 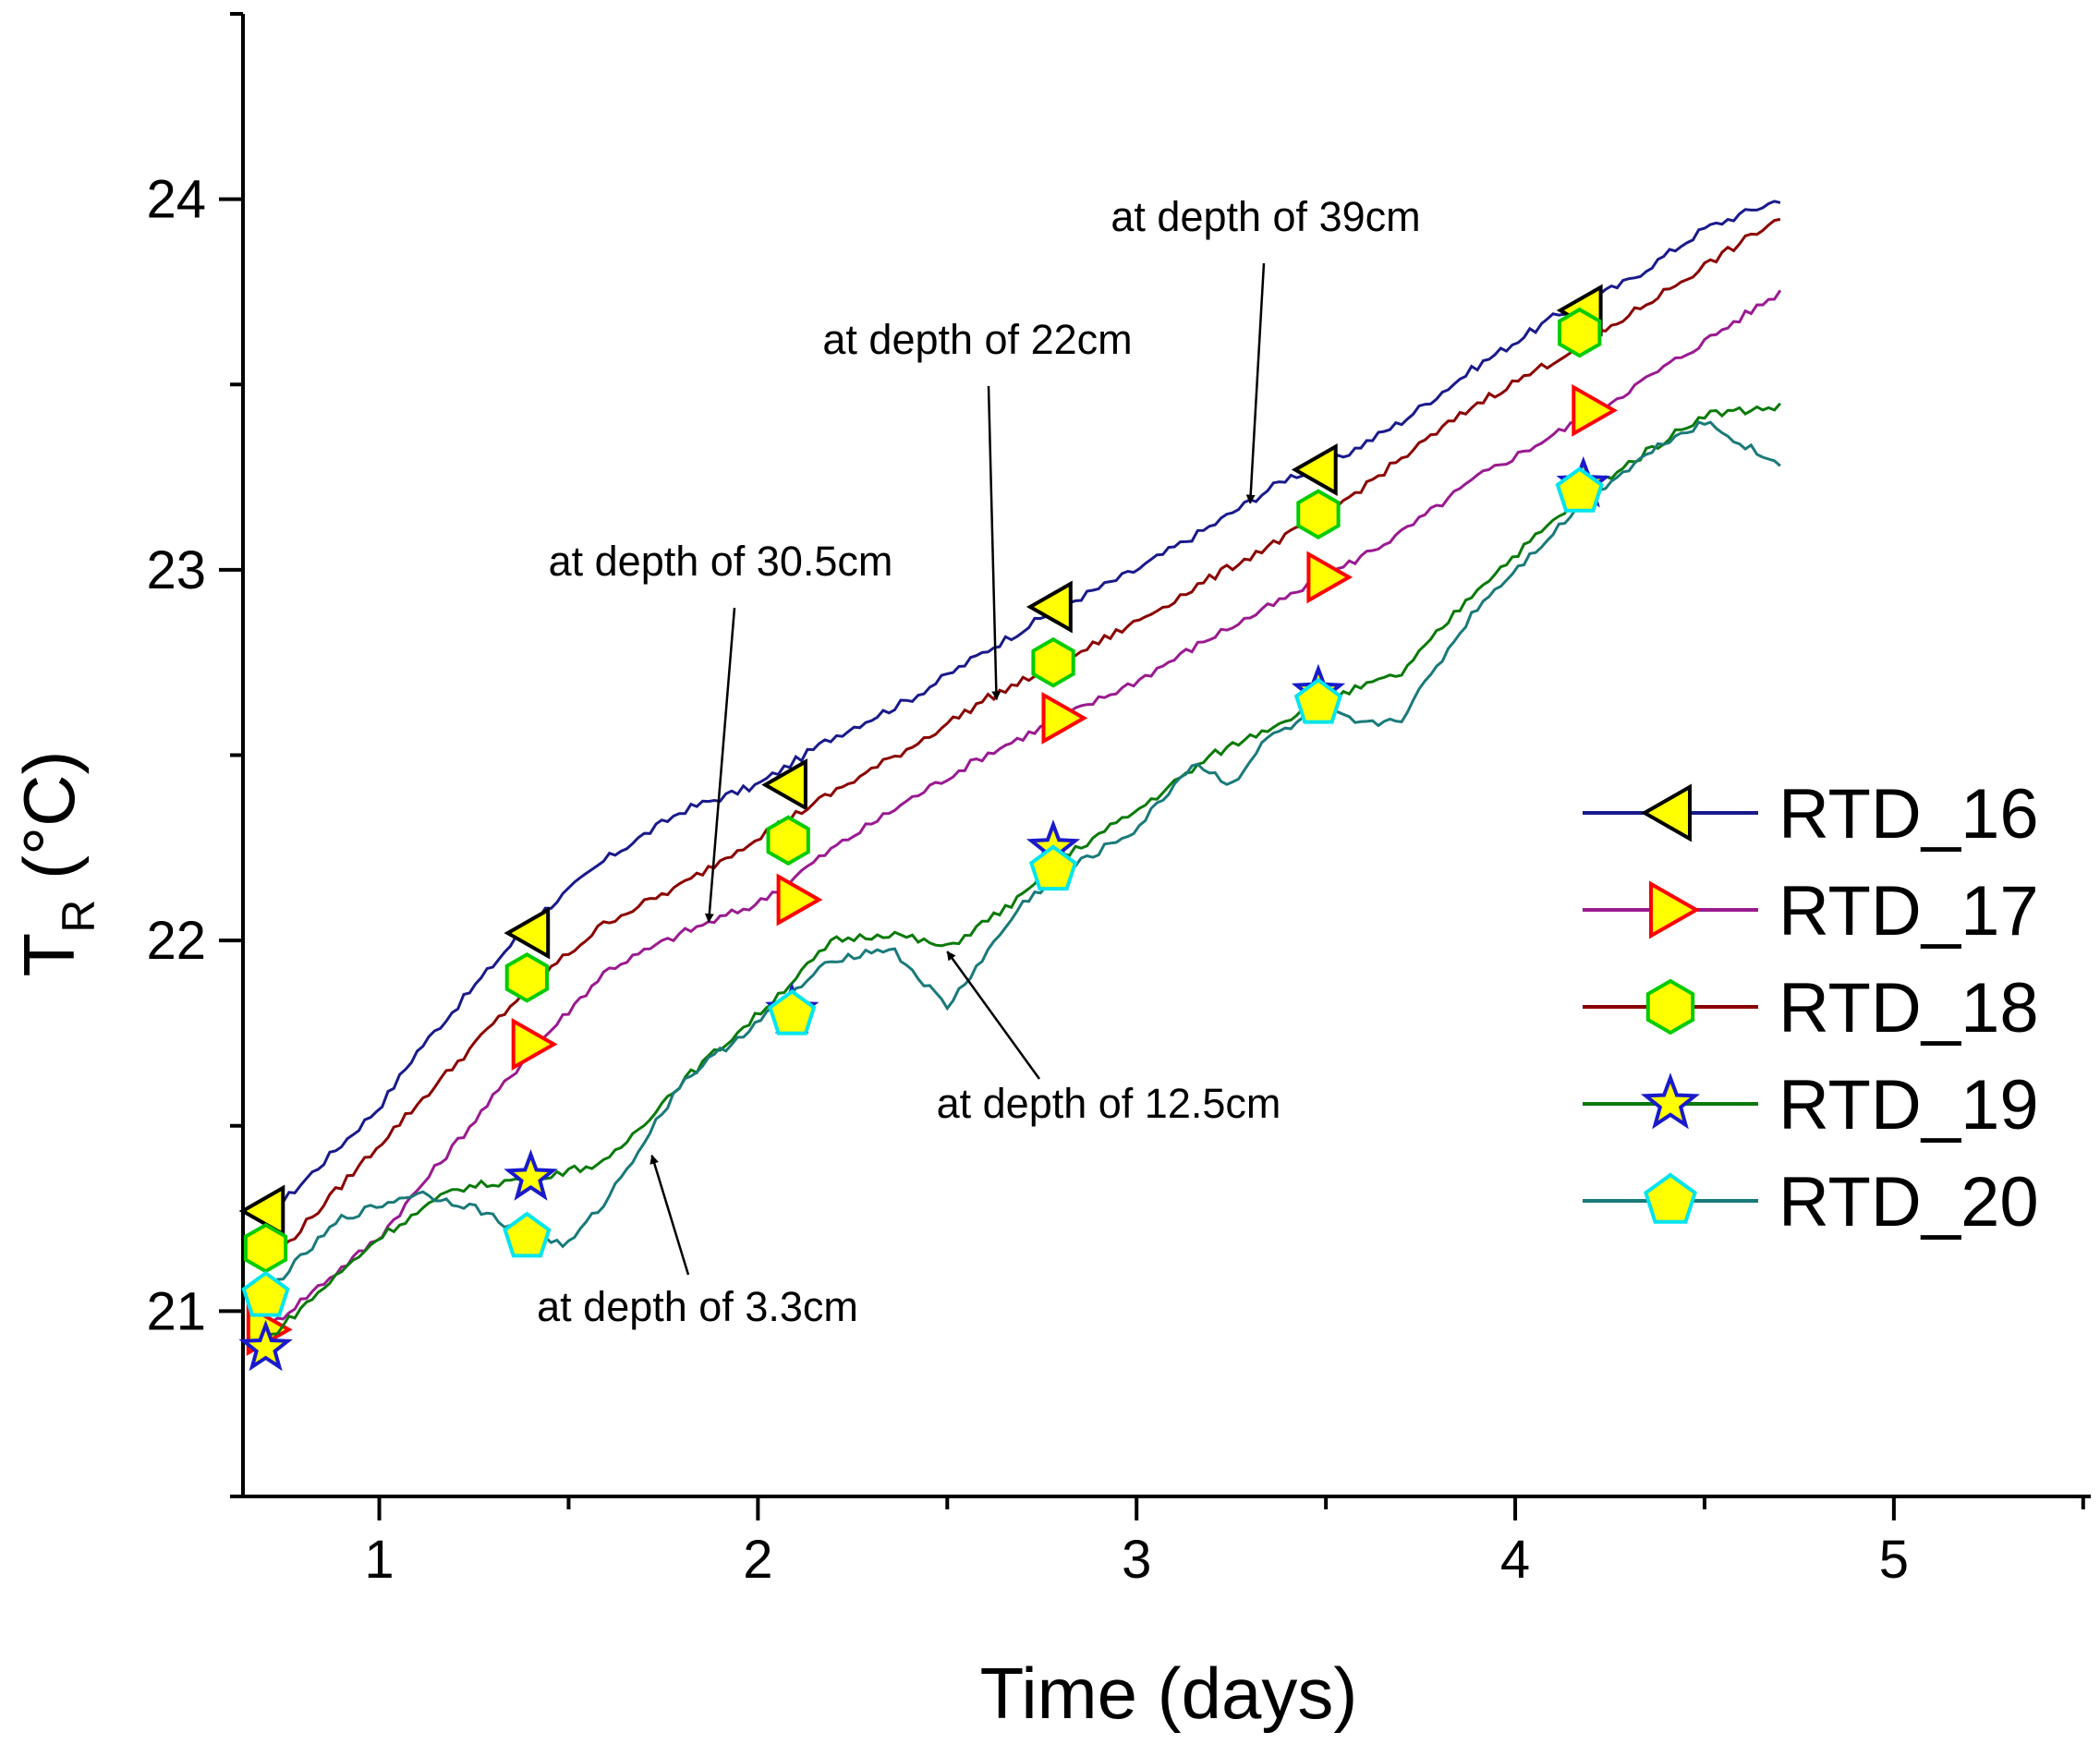 I want to click on annotation-label: at depth of 30.5cm, so click(x=721, y=561).